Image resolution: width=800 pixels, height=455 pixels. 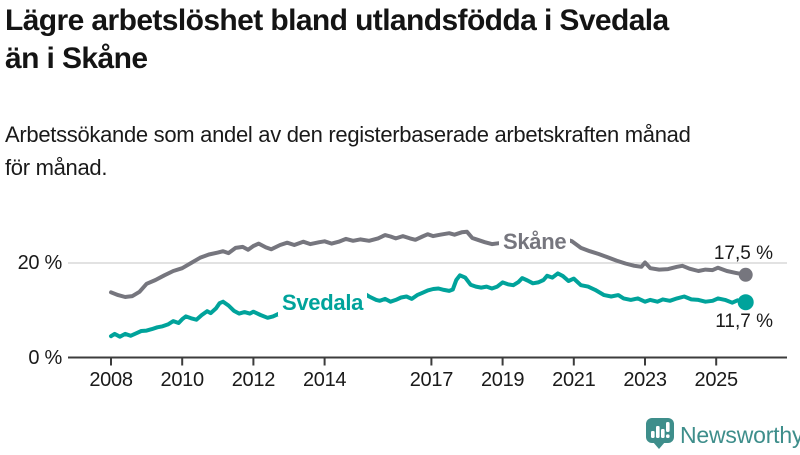 I want to click on end-value-label-skane: 17,5 %, so click(x=743, y=253).